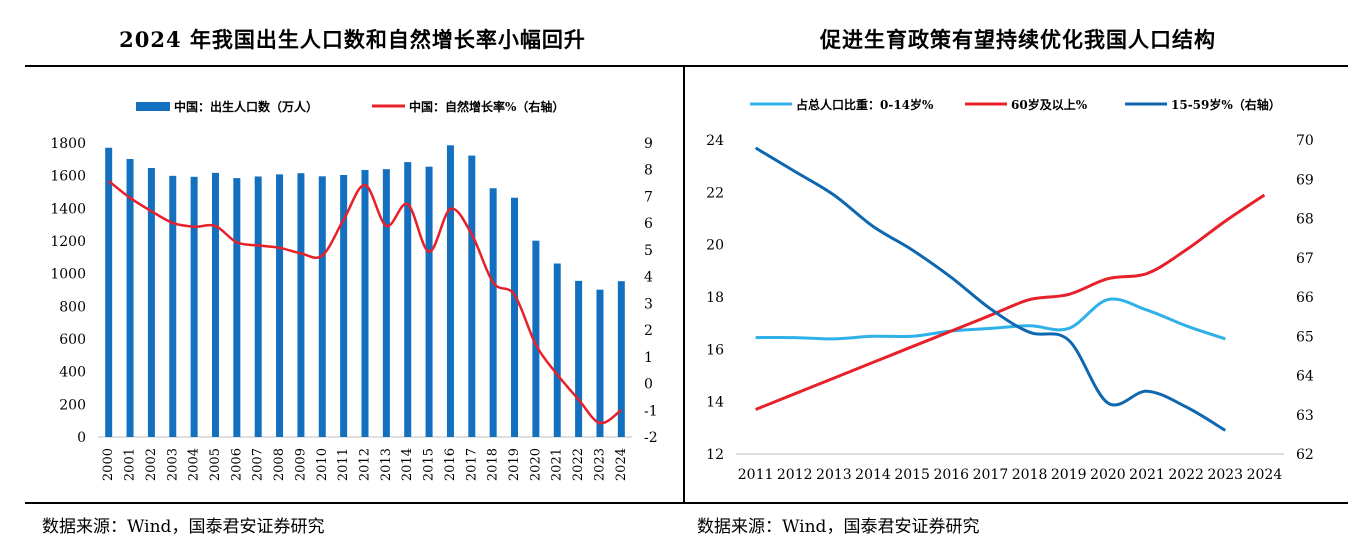  What do you see at coordinates (1305, 141) in the screenshot?
I see `y-right-tick-label: 70` at bounding box center [1305, 141].